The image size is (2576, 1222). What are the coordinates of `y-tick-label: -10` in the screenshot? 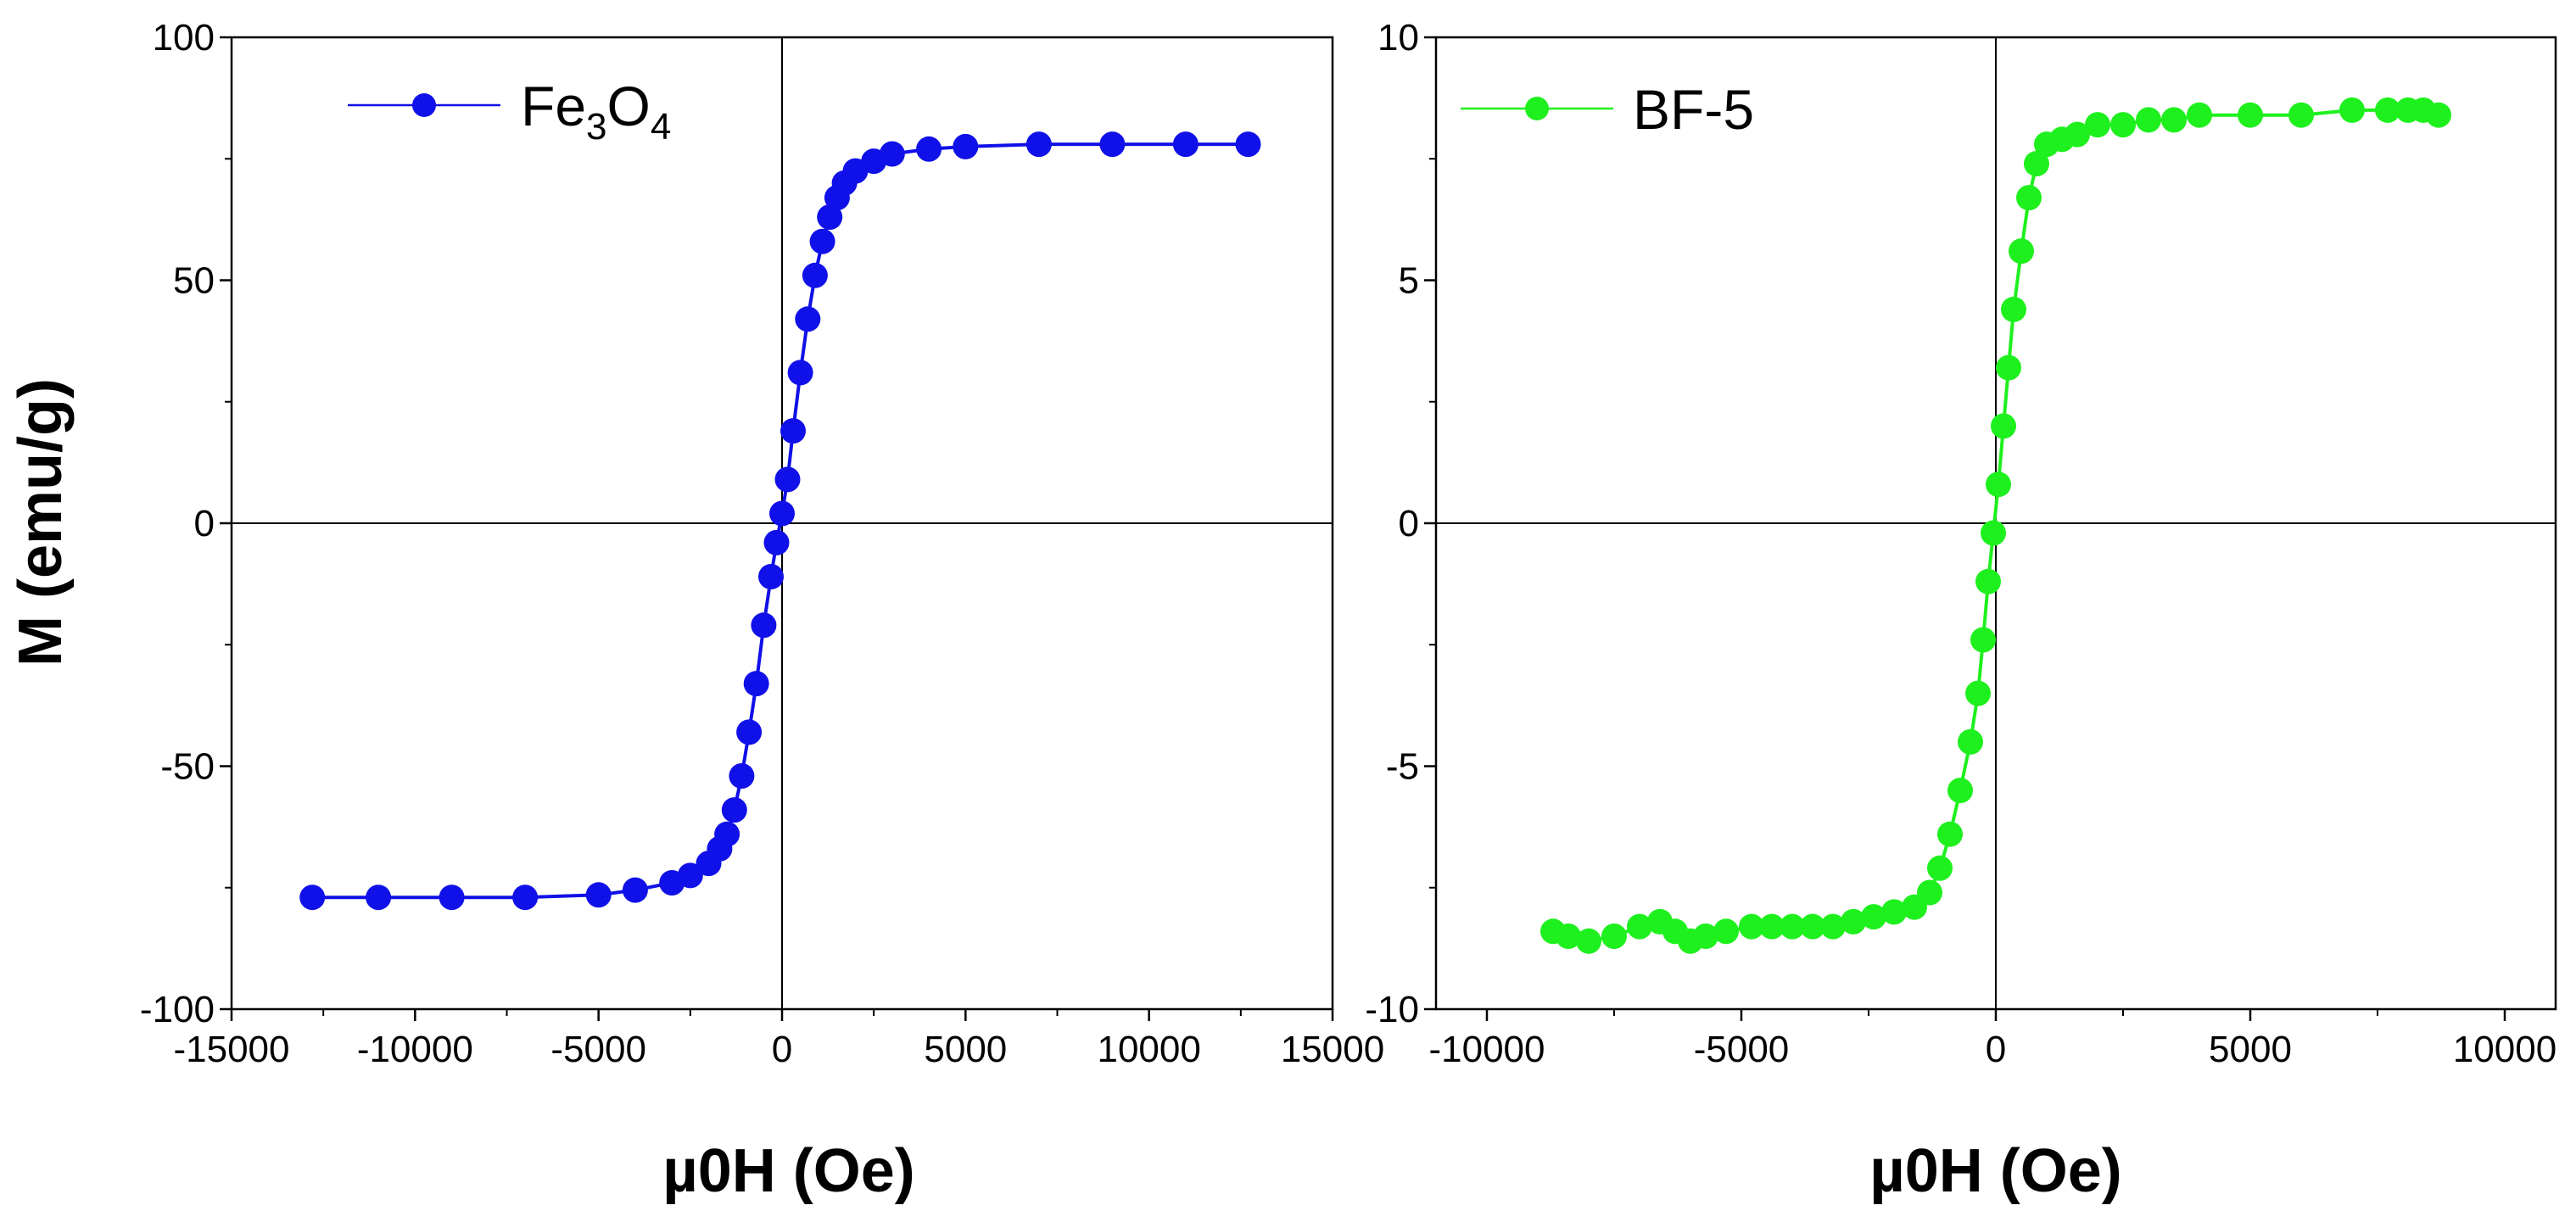 It's located at (1392, 1009).